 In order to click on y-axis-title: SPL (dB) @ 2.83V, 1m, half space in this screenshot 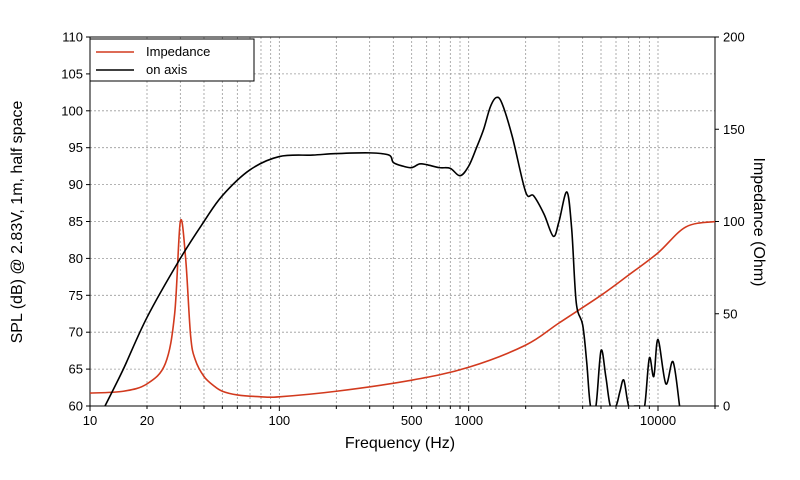, I will do `click(17, 222)`.